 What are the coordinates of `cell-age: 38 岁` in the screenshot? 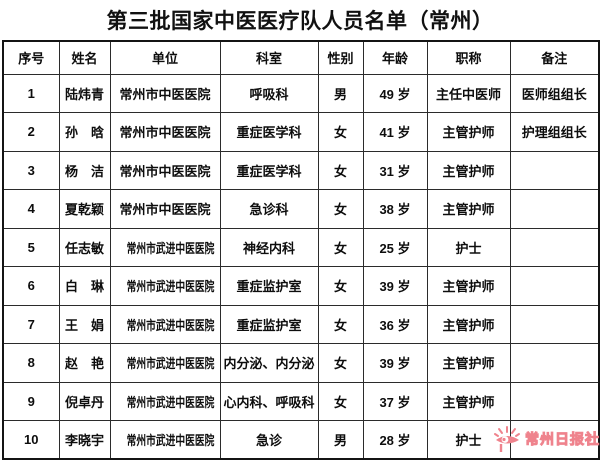 It's located at (395, 209).